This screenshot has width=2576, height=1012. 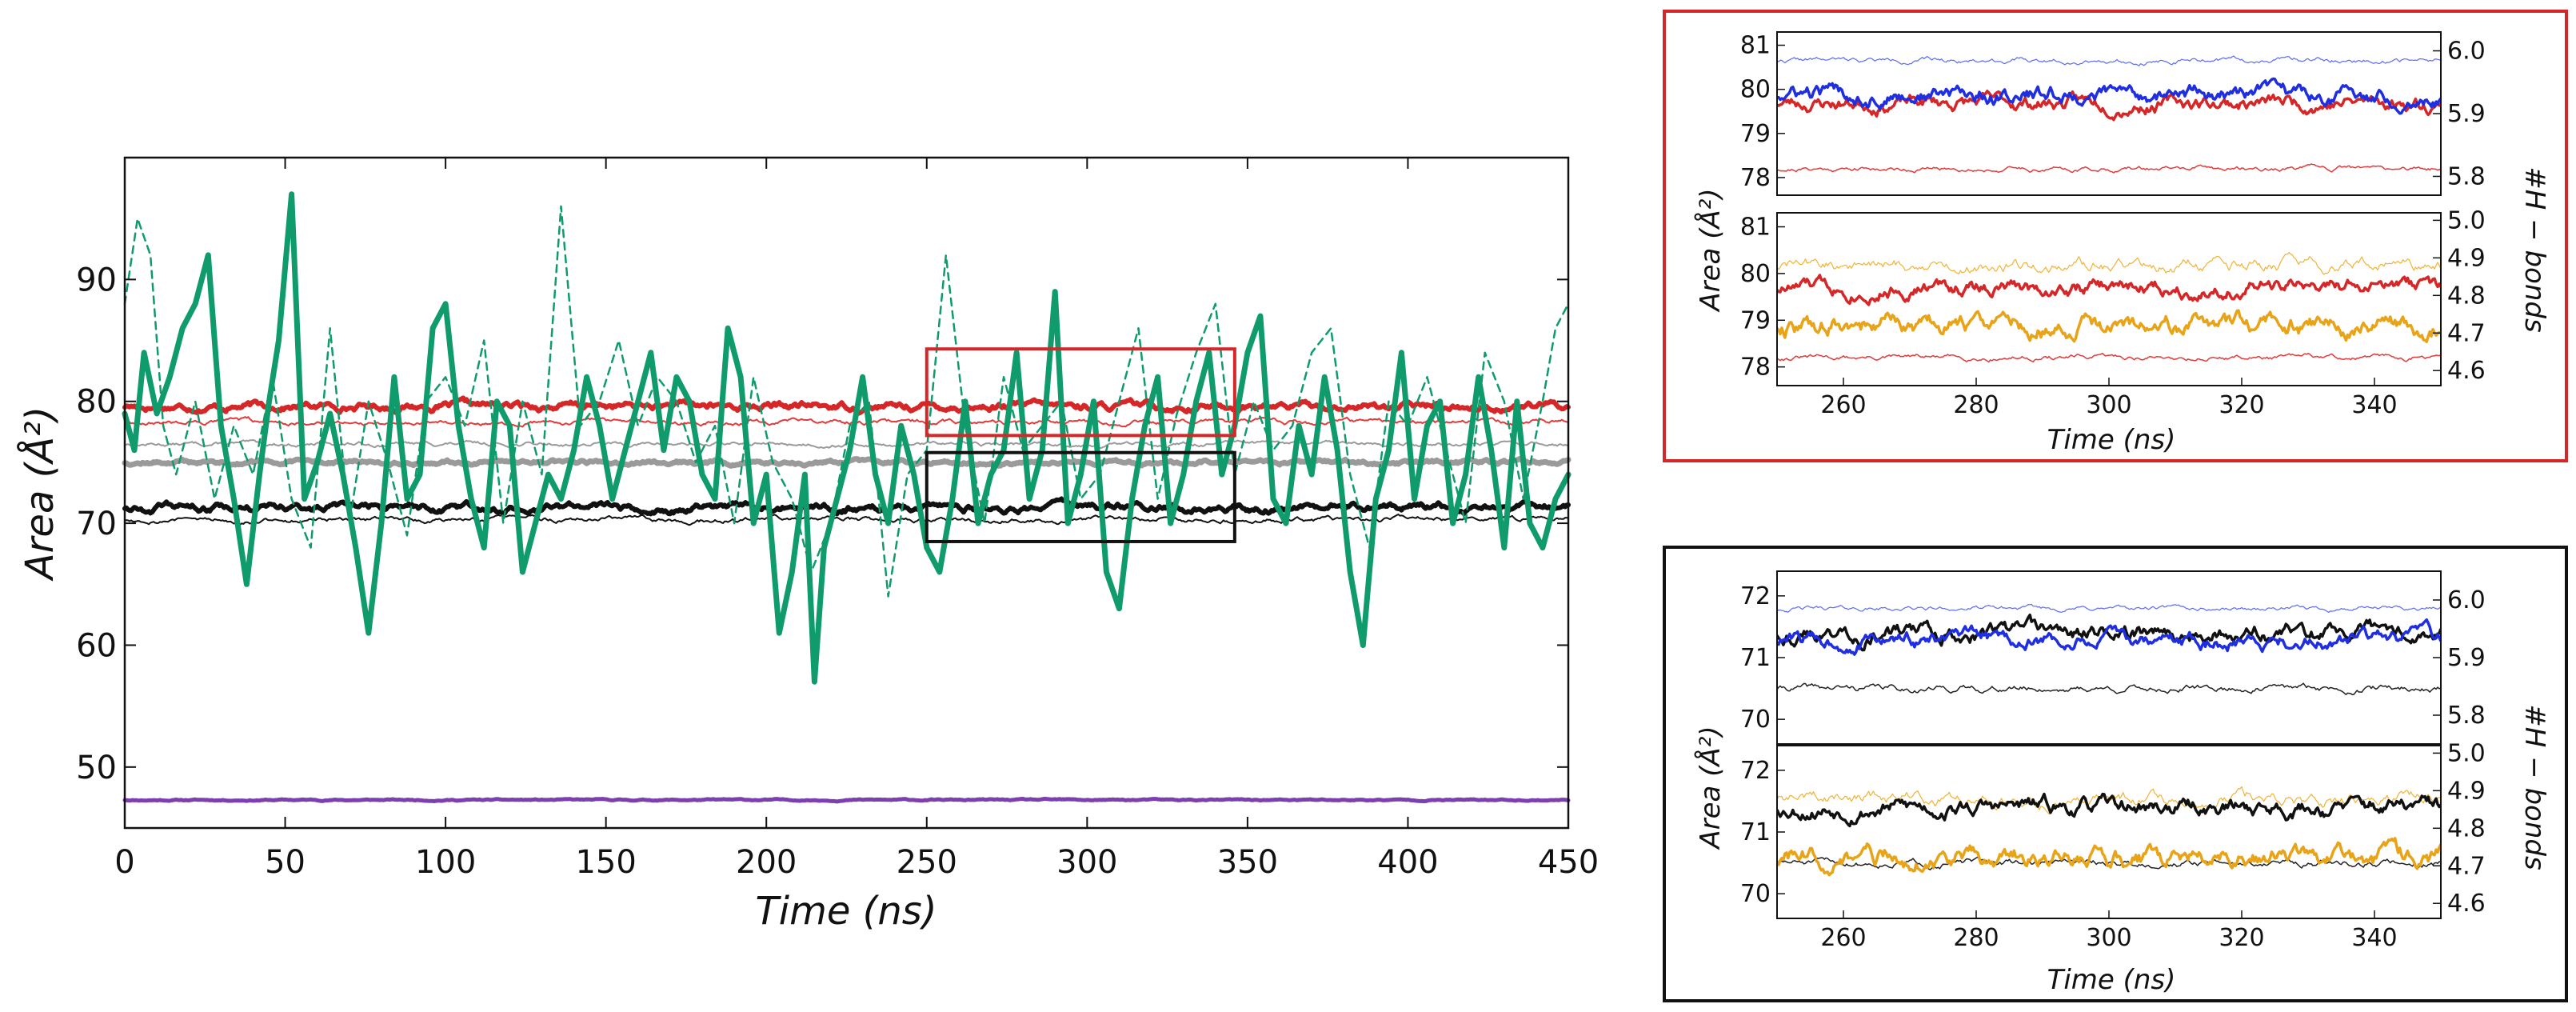 What do you see at coordinates (2109, 263) in the screenshot?
I see `red-bottom-series-orange-thin` at bounding box center [2109, 263].